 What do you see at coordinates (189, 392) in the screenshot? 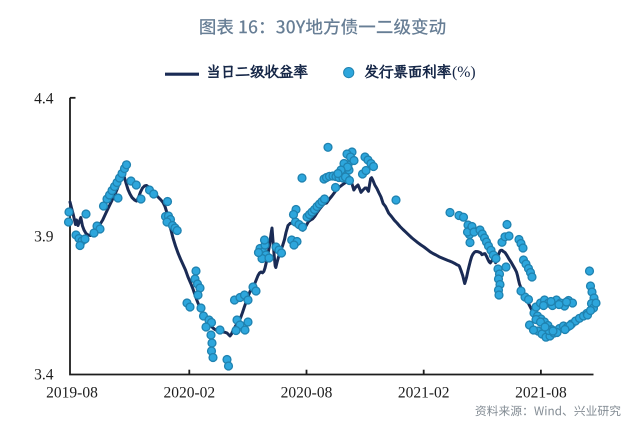
I see `svg-text: 2020-02` at bounding box center [189, 392].